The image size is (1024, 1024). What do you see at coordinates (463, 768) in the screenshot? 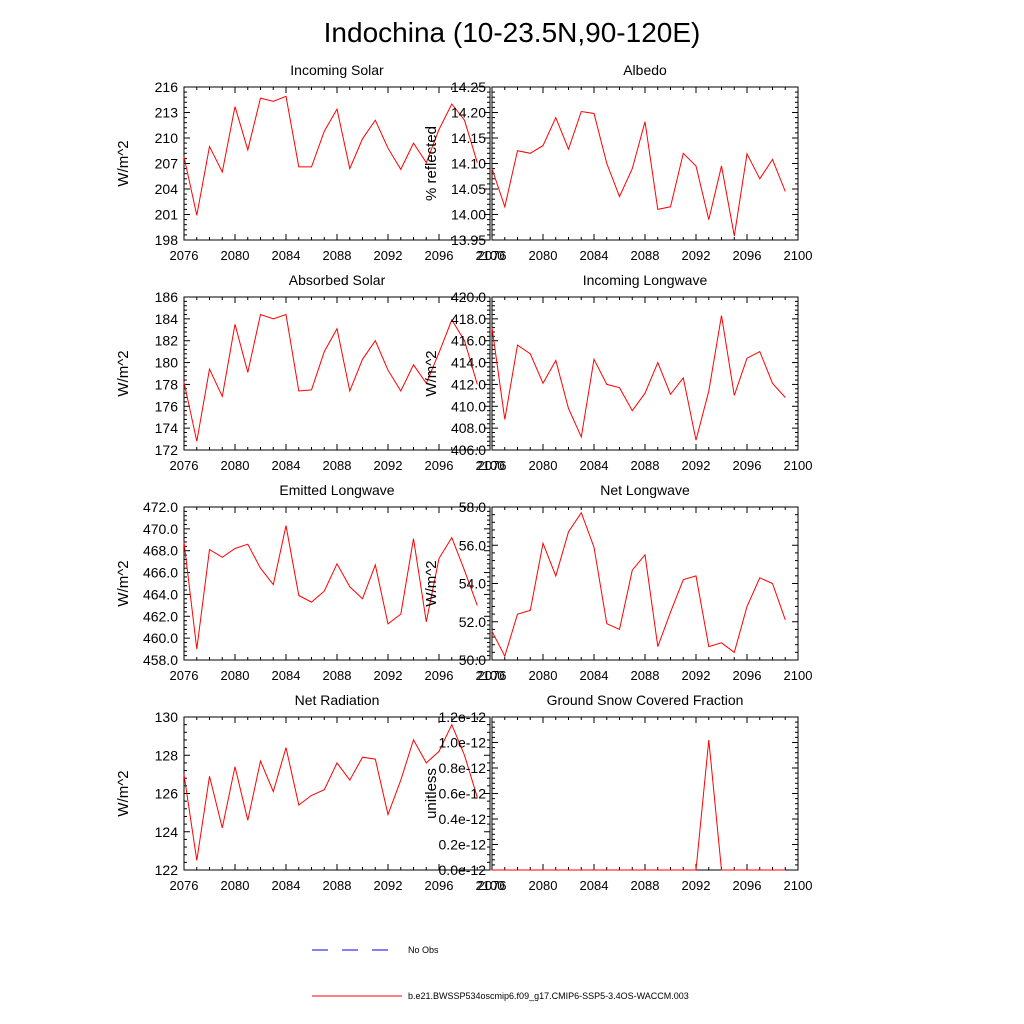
I see `y-tick-label: 0.8e-12` at bounding box center [463, 768].